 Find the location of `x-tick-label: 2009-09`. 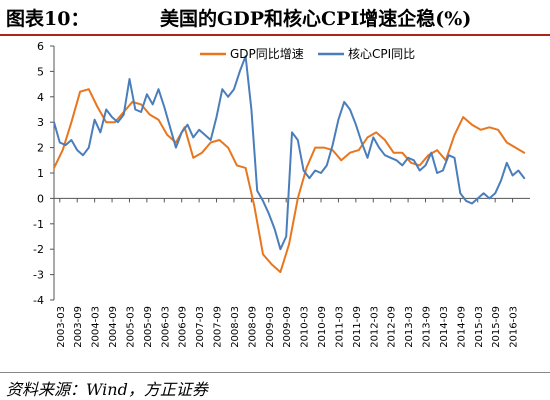

x-tick-label: 2009-09 is located at coordinates (287, 327).